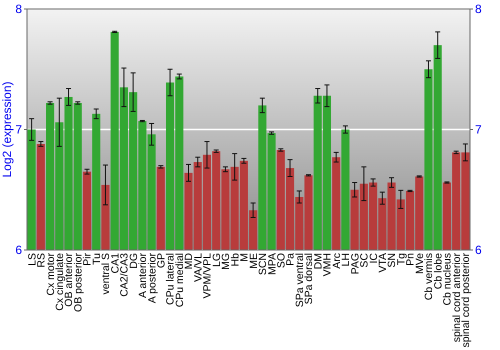 The width and height of the screenshot is (500, 350). I want to click on x-tick-label: Hb, so click(235, 259).